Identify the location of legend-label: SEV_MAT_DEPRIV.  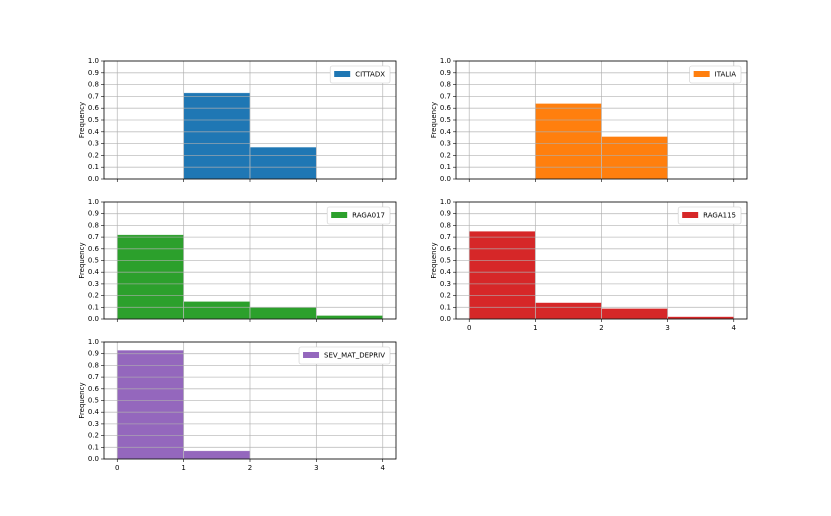
(354, 356).